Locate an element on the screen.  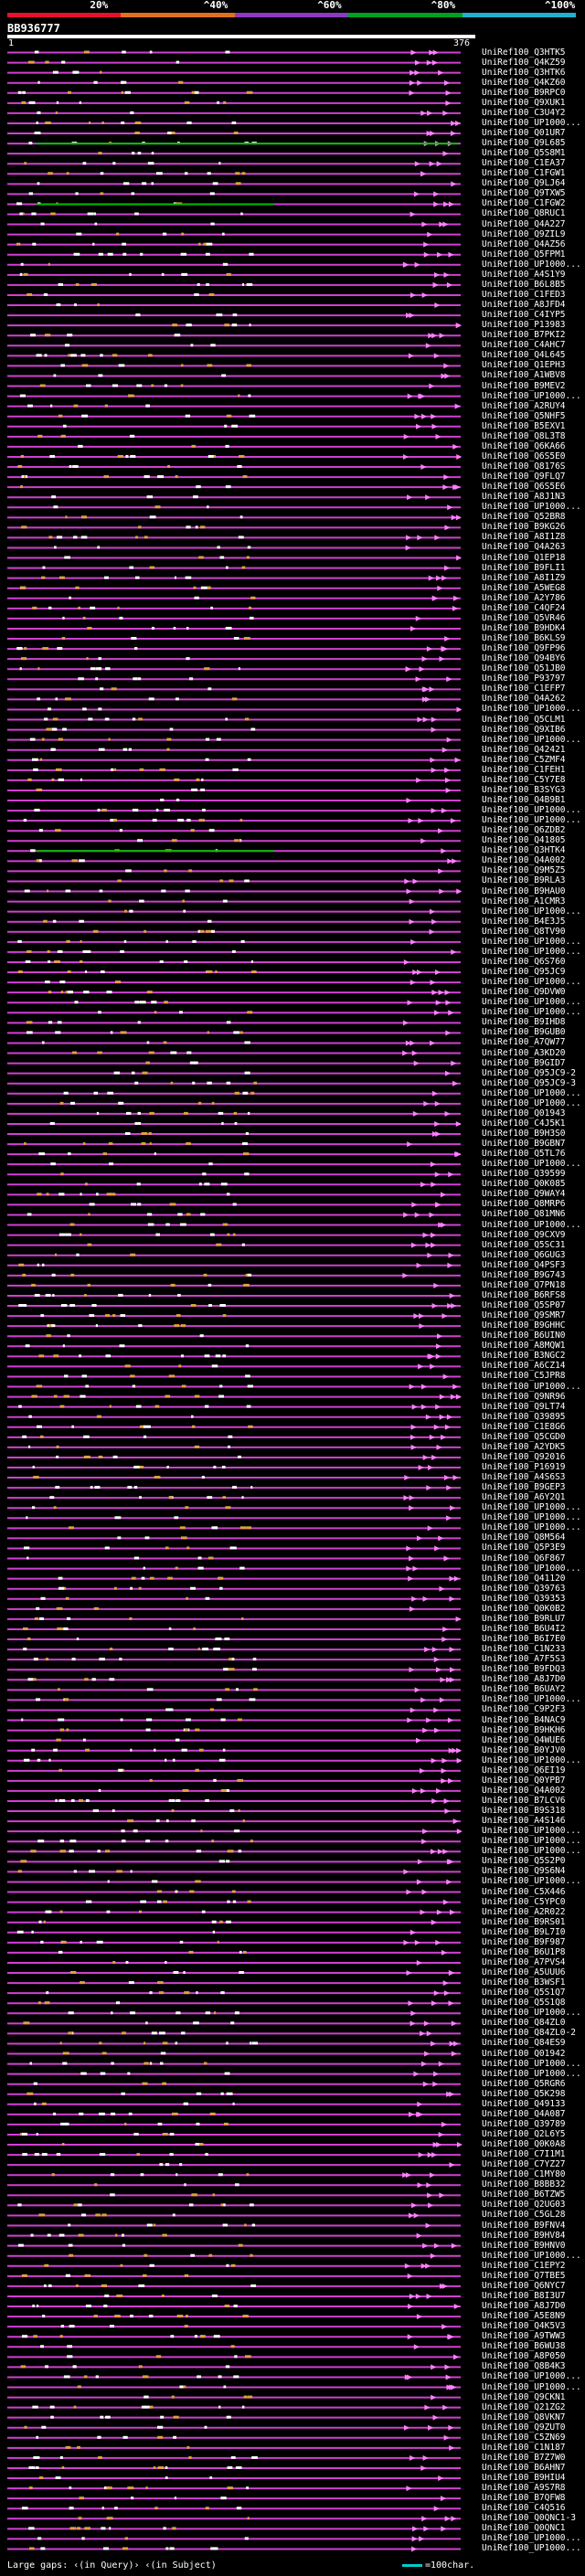
hit-label: UniRef100_Q9WAY4 is located at coordinates (524, 1194).